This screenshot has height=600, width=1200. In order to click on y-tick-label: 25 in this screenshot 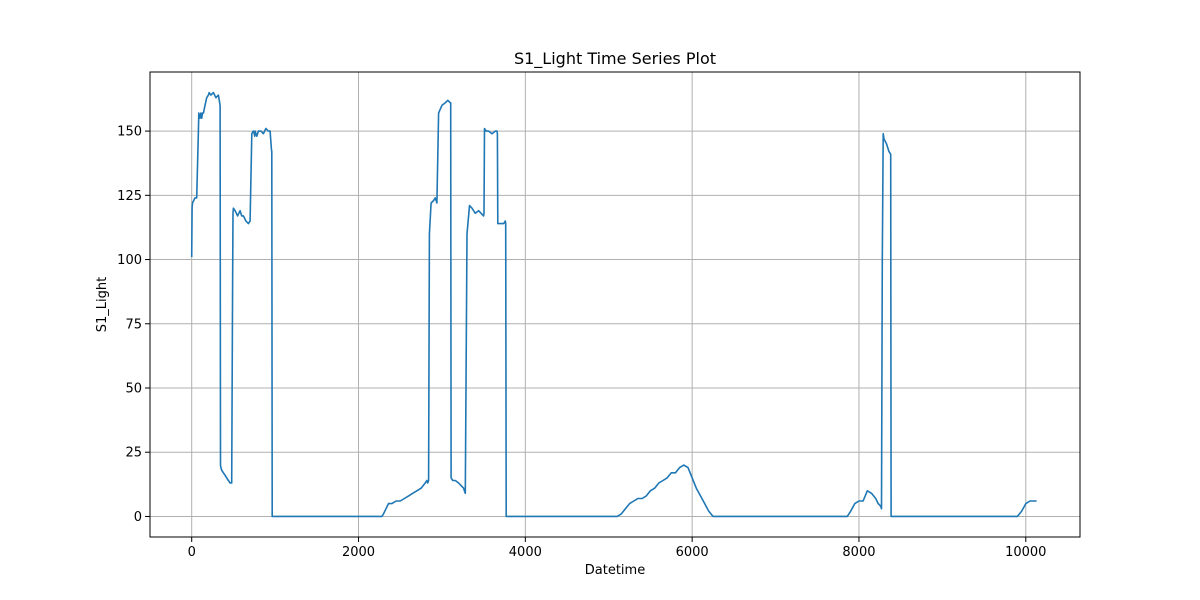, I will do `click(133, 453)`.